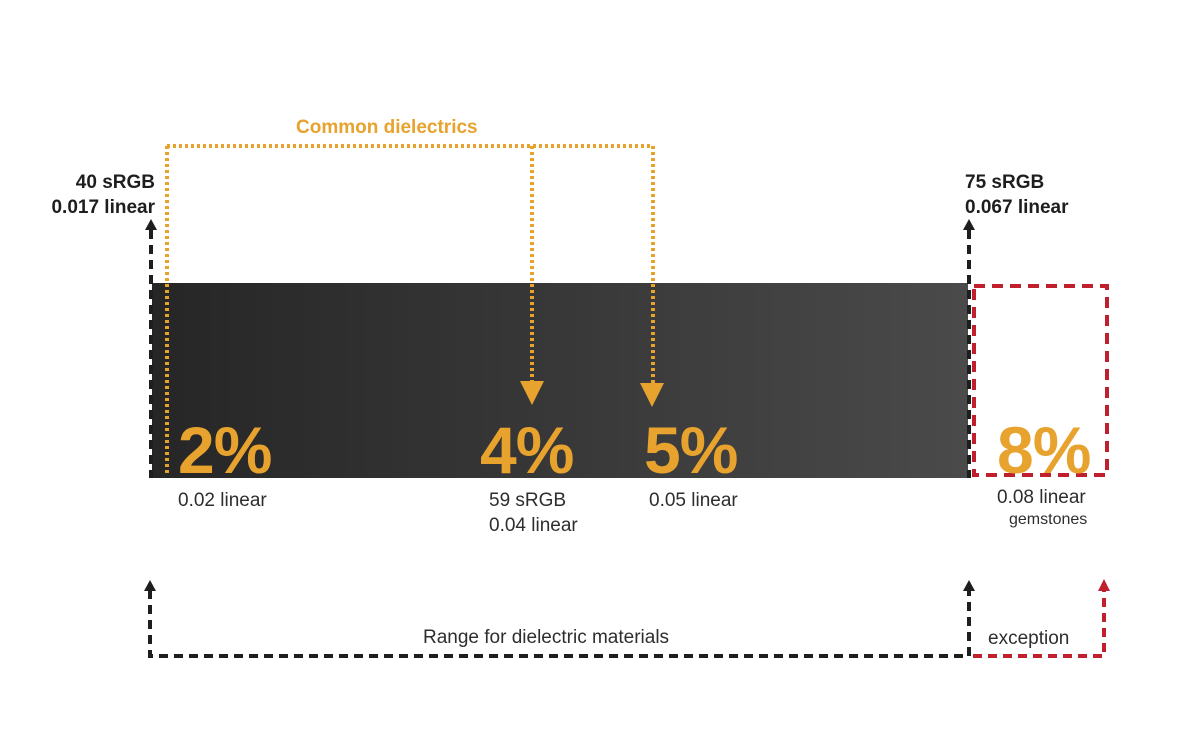  What do you see at coordinates (387, 127) in the screenshot?
I see `common-dielectrics-label: Common dielectrics` at bounding box center [387, 127].